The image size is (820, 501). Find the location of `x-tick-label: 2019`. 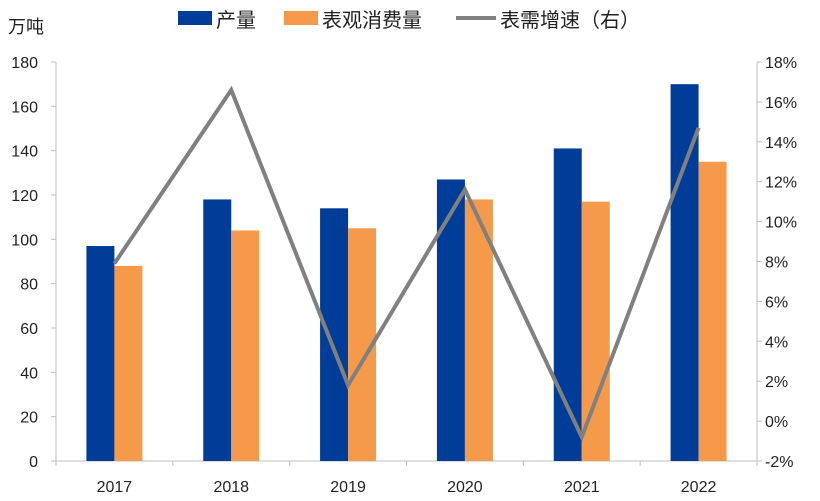

x-tick-label: 2019 is located at coordinates (348, 487).